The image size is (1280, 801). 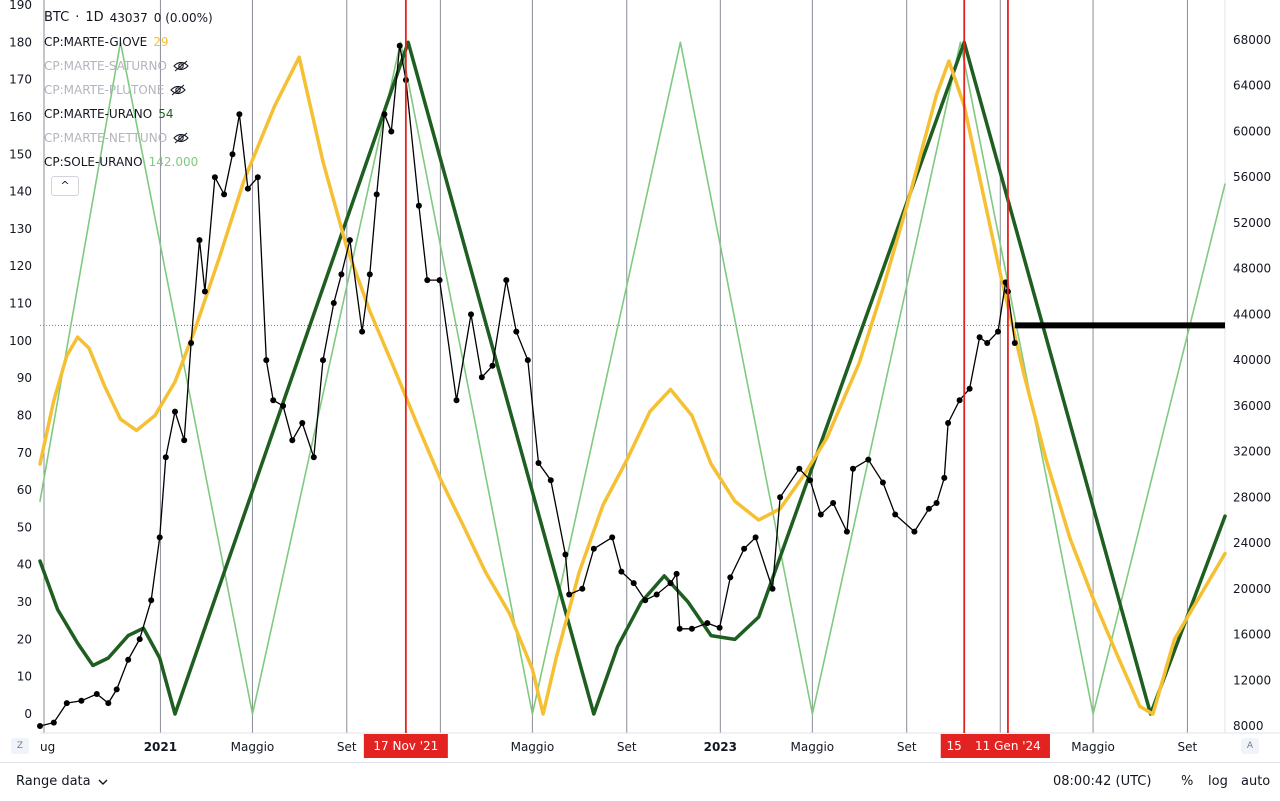 What do you see at coordinates (20, 304) in the screenshot?
I see `left-axis-tick-label: 110` at bounding box center [20, 304].